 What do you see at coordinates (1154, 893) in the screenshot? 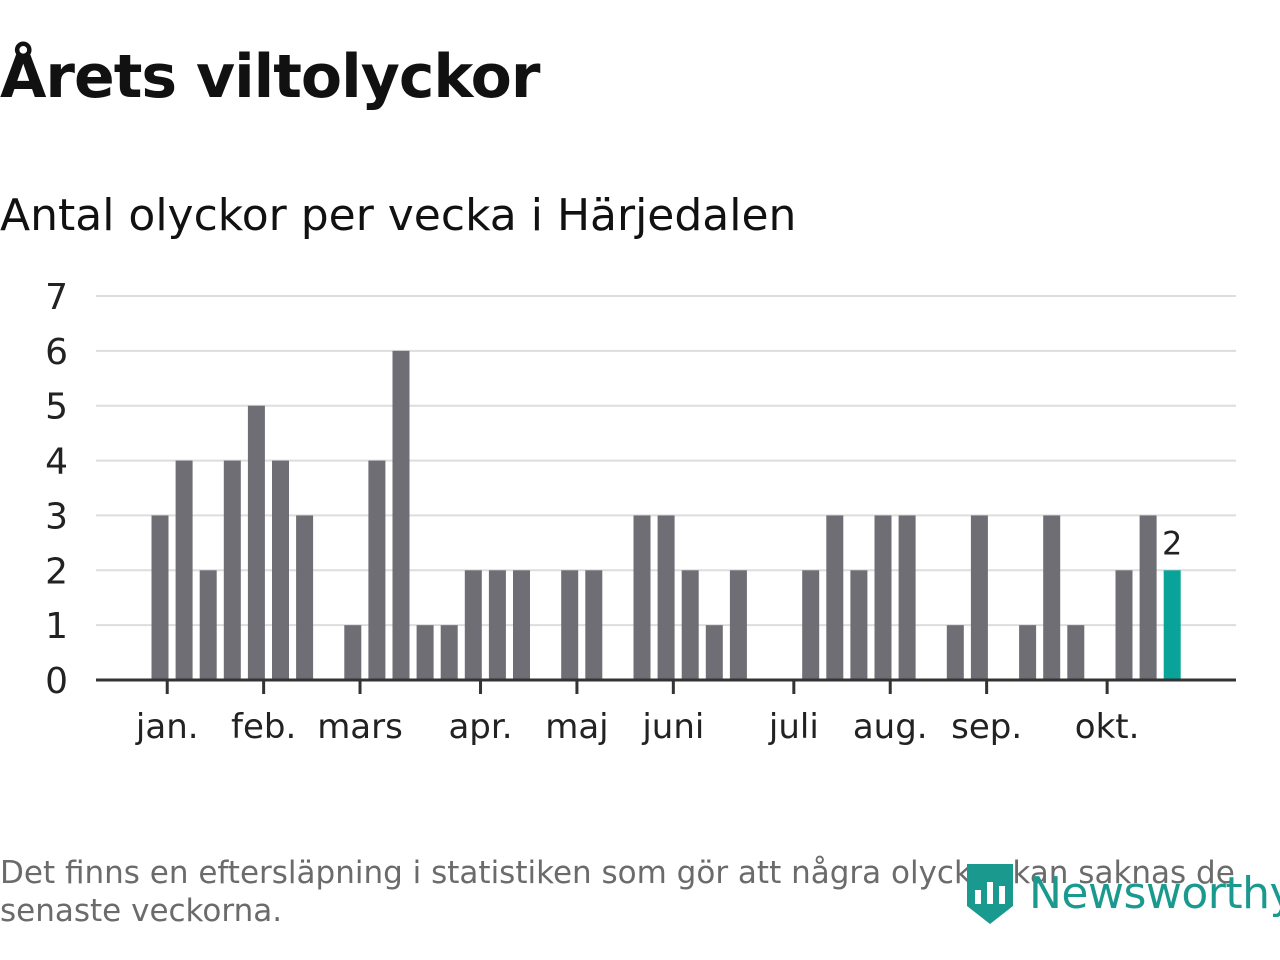
I see `brand-name: Newsworthy` at bounding box center [1154, 893].